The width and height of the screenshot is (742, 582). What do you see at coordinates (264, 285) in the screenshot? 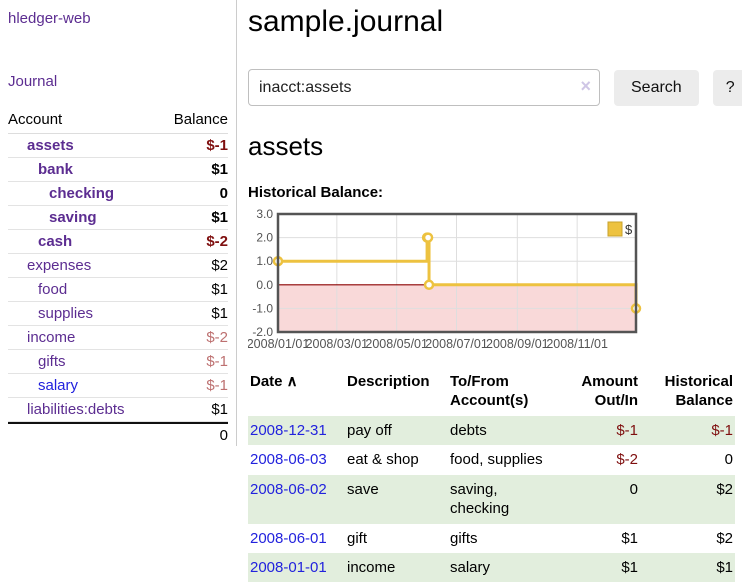
I see `svg-text: 0.0` at bounding box center [264, 285].